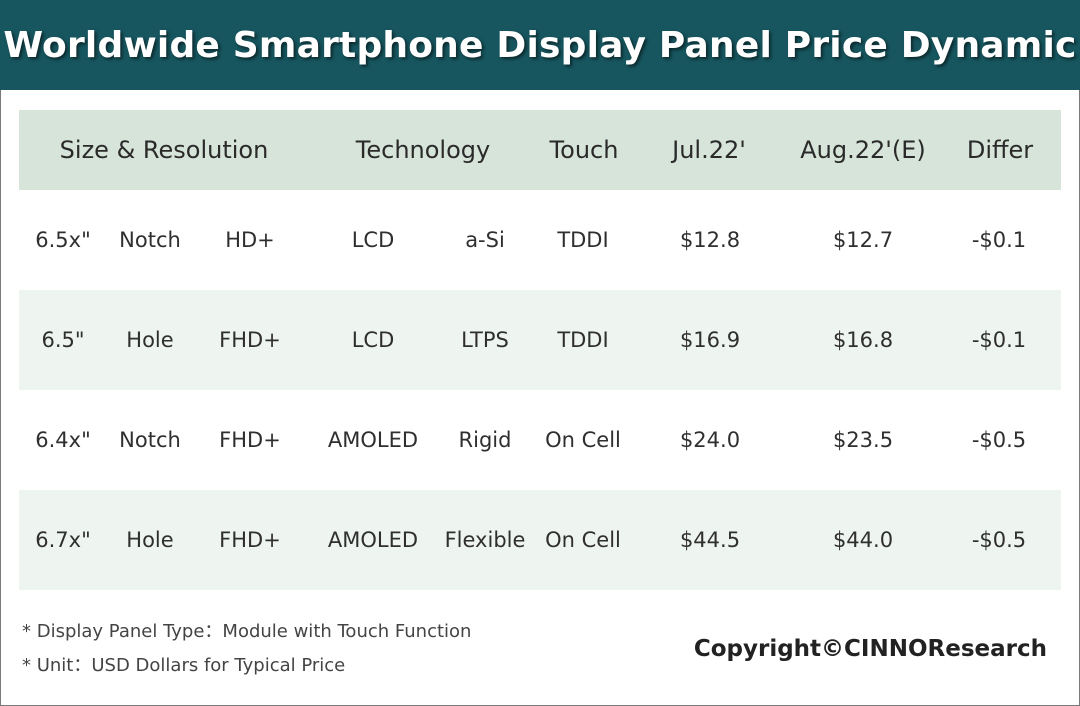  I want to click on table-row: 6.5" Hole FHD+ LCD LTPS TDDI $16.9 $16.8 -$0.1, so click(540, 340).